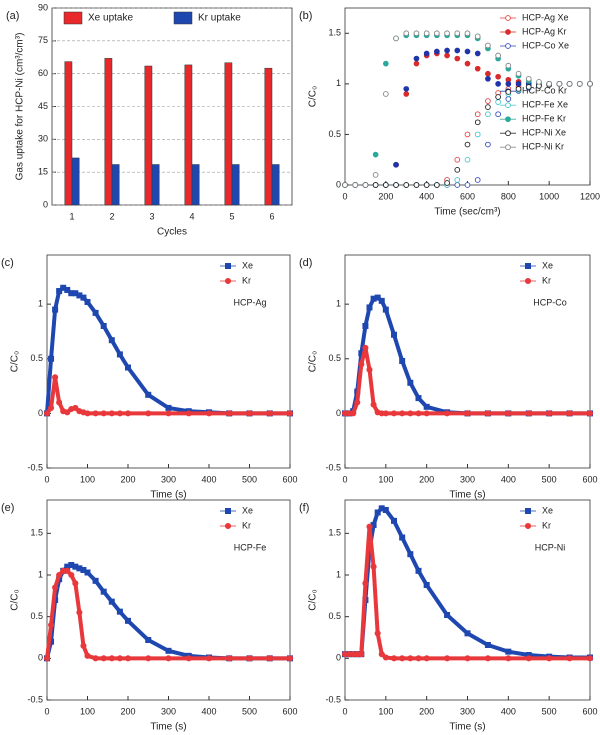  I want to click on x-tick-label: 1, so click(71, 216).